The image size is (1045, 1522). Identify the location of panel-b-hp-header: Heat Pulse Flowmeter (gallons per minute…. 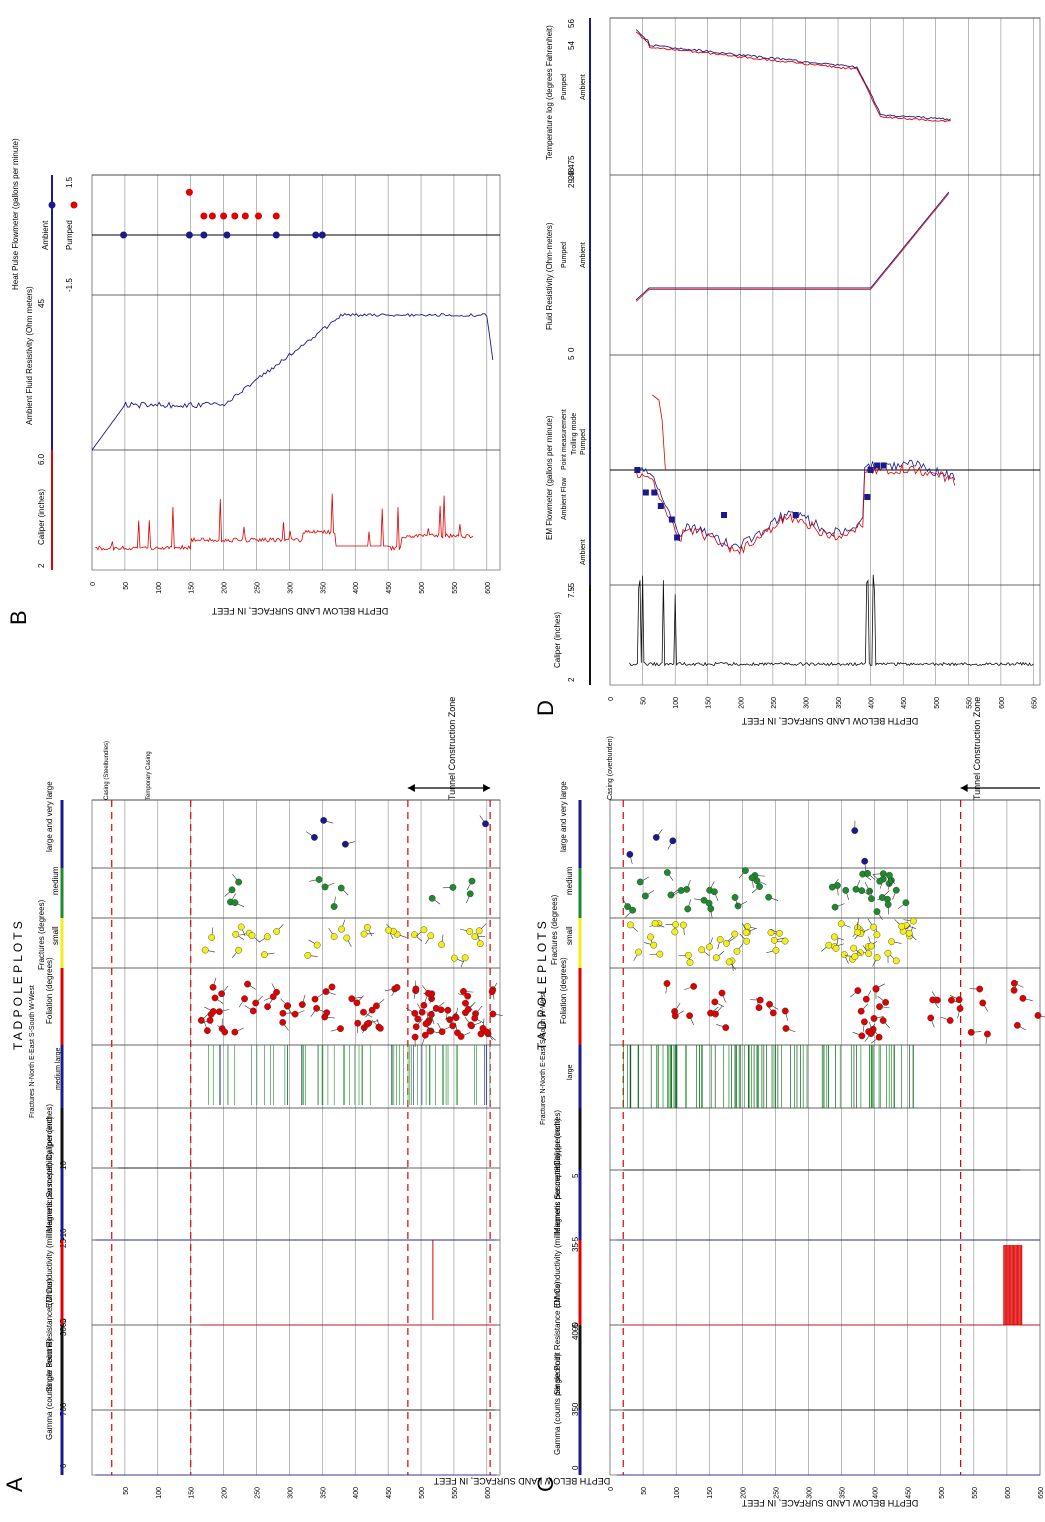
(15, 214).